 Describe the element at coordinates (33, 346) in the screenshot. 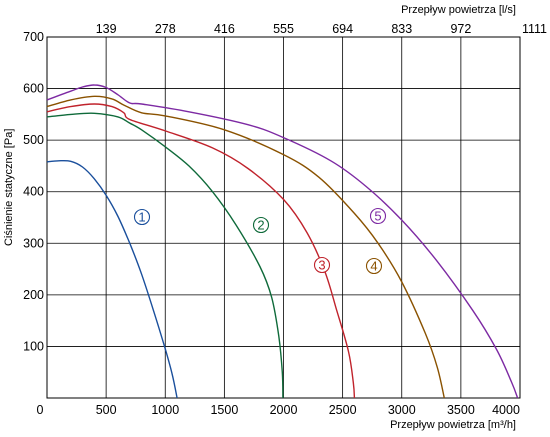

I see `y-tick-label: 100` at that location.